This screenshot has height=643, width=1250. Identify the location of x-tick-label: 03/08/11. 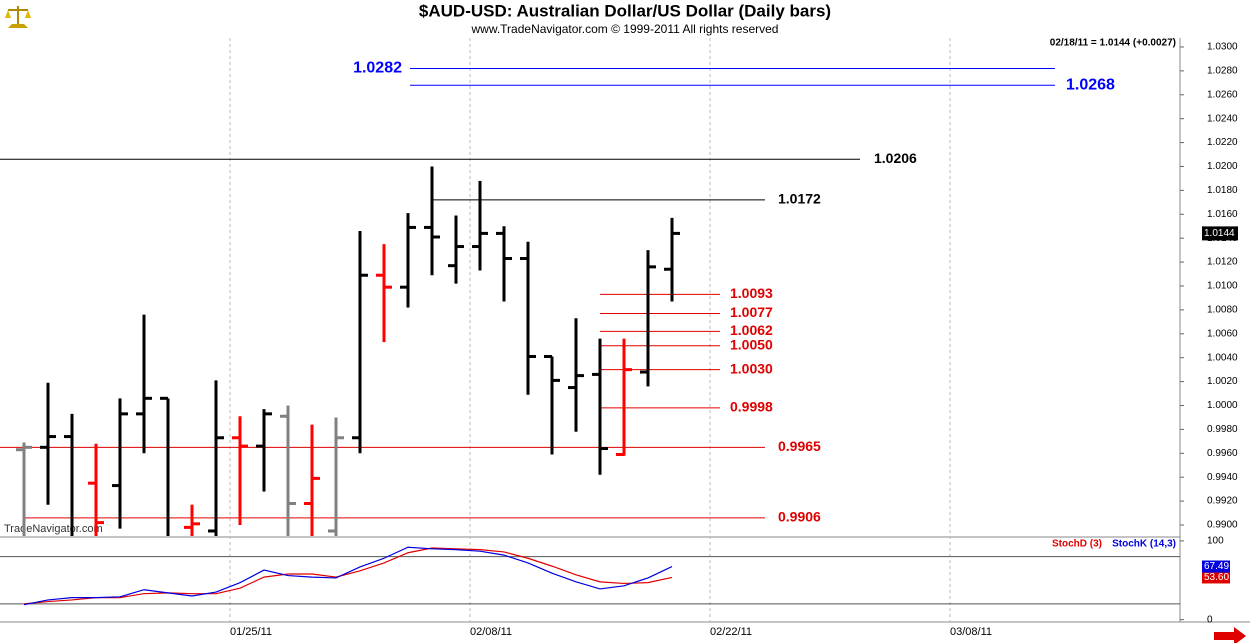
(971, 632).